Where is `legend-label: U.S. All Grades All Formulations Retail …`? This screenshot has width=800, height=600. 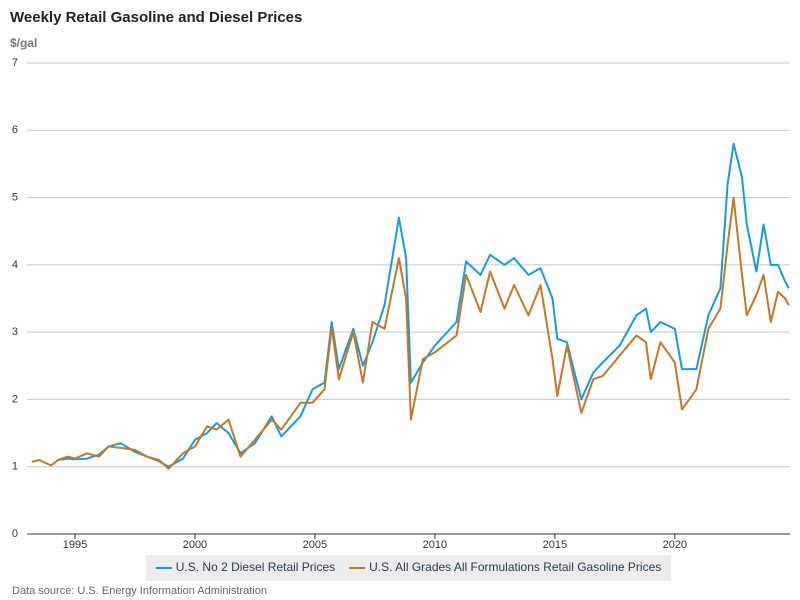 legend-label: U.S. All Grades All Formulations Retail … is located at coordinates (515, 567).